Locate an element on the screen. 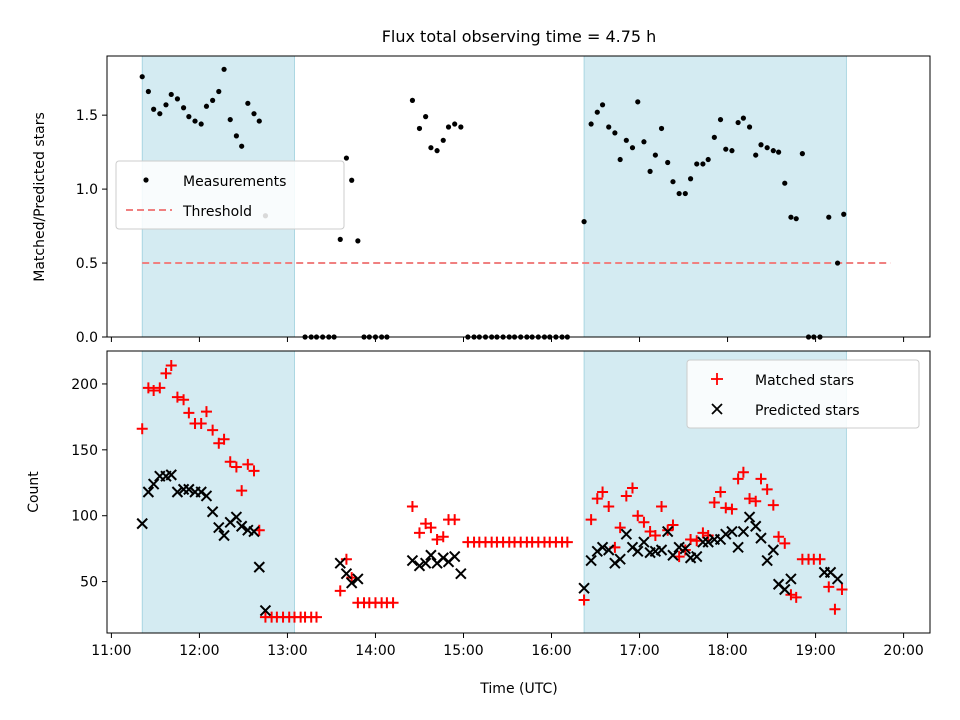 The width and height of the screenshot is (960, 720). y-tick-label: 0.5 is located at coordinates (87, 264).